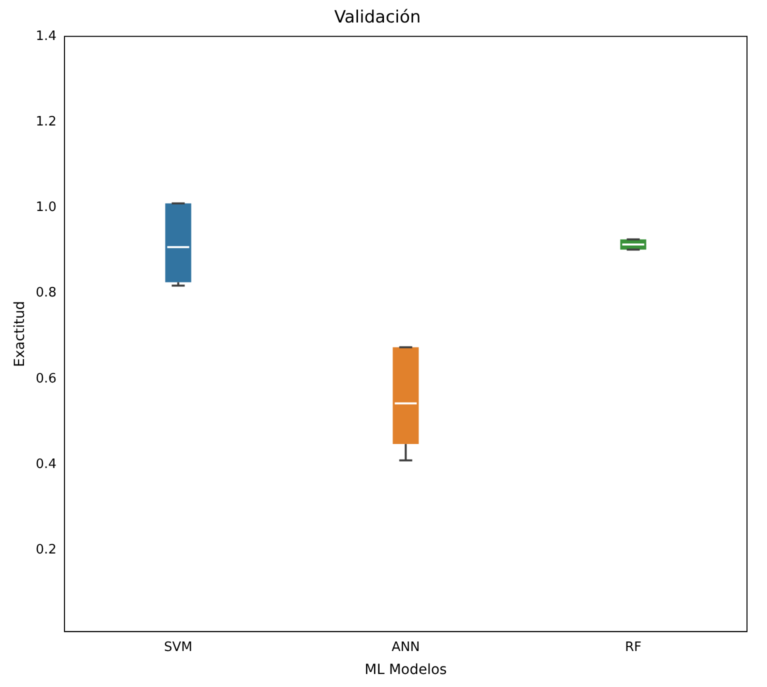 This screenshot has width=767, height=687. Describe the element at coordinates (405, 670) in the screenshot. I see `x-axis-title: ML Modelos` at that location.